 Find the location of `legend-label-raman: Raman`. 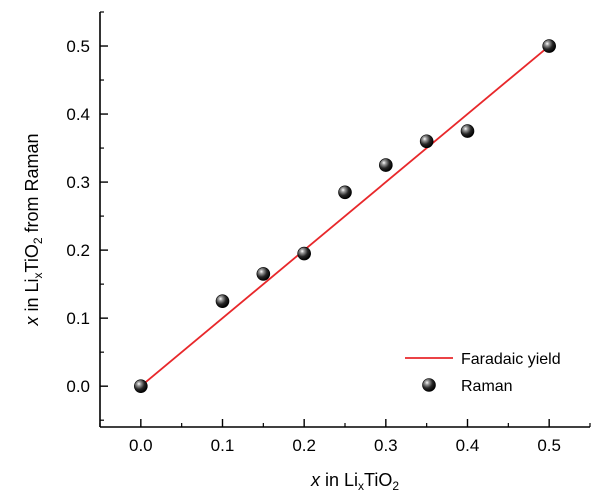

legend-label-raman: Raman is located at coordinates (487, 386).